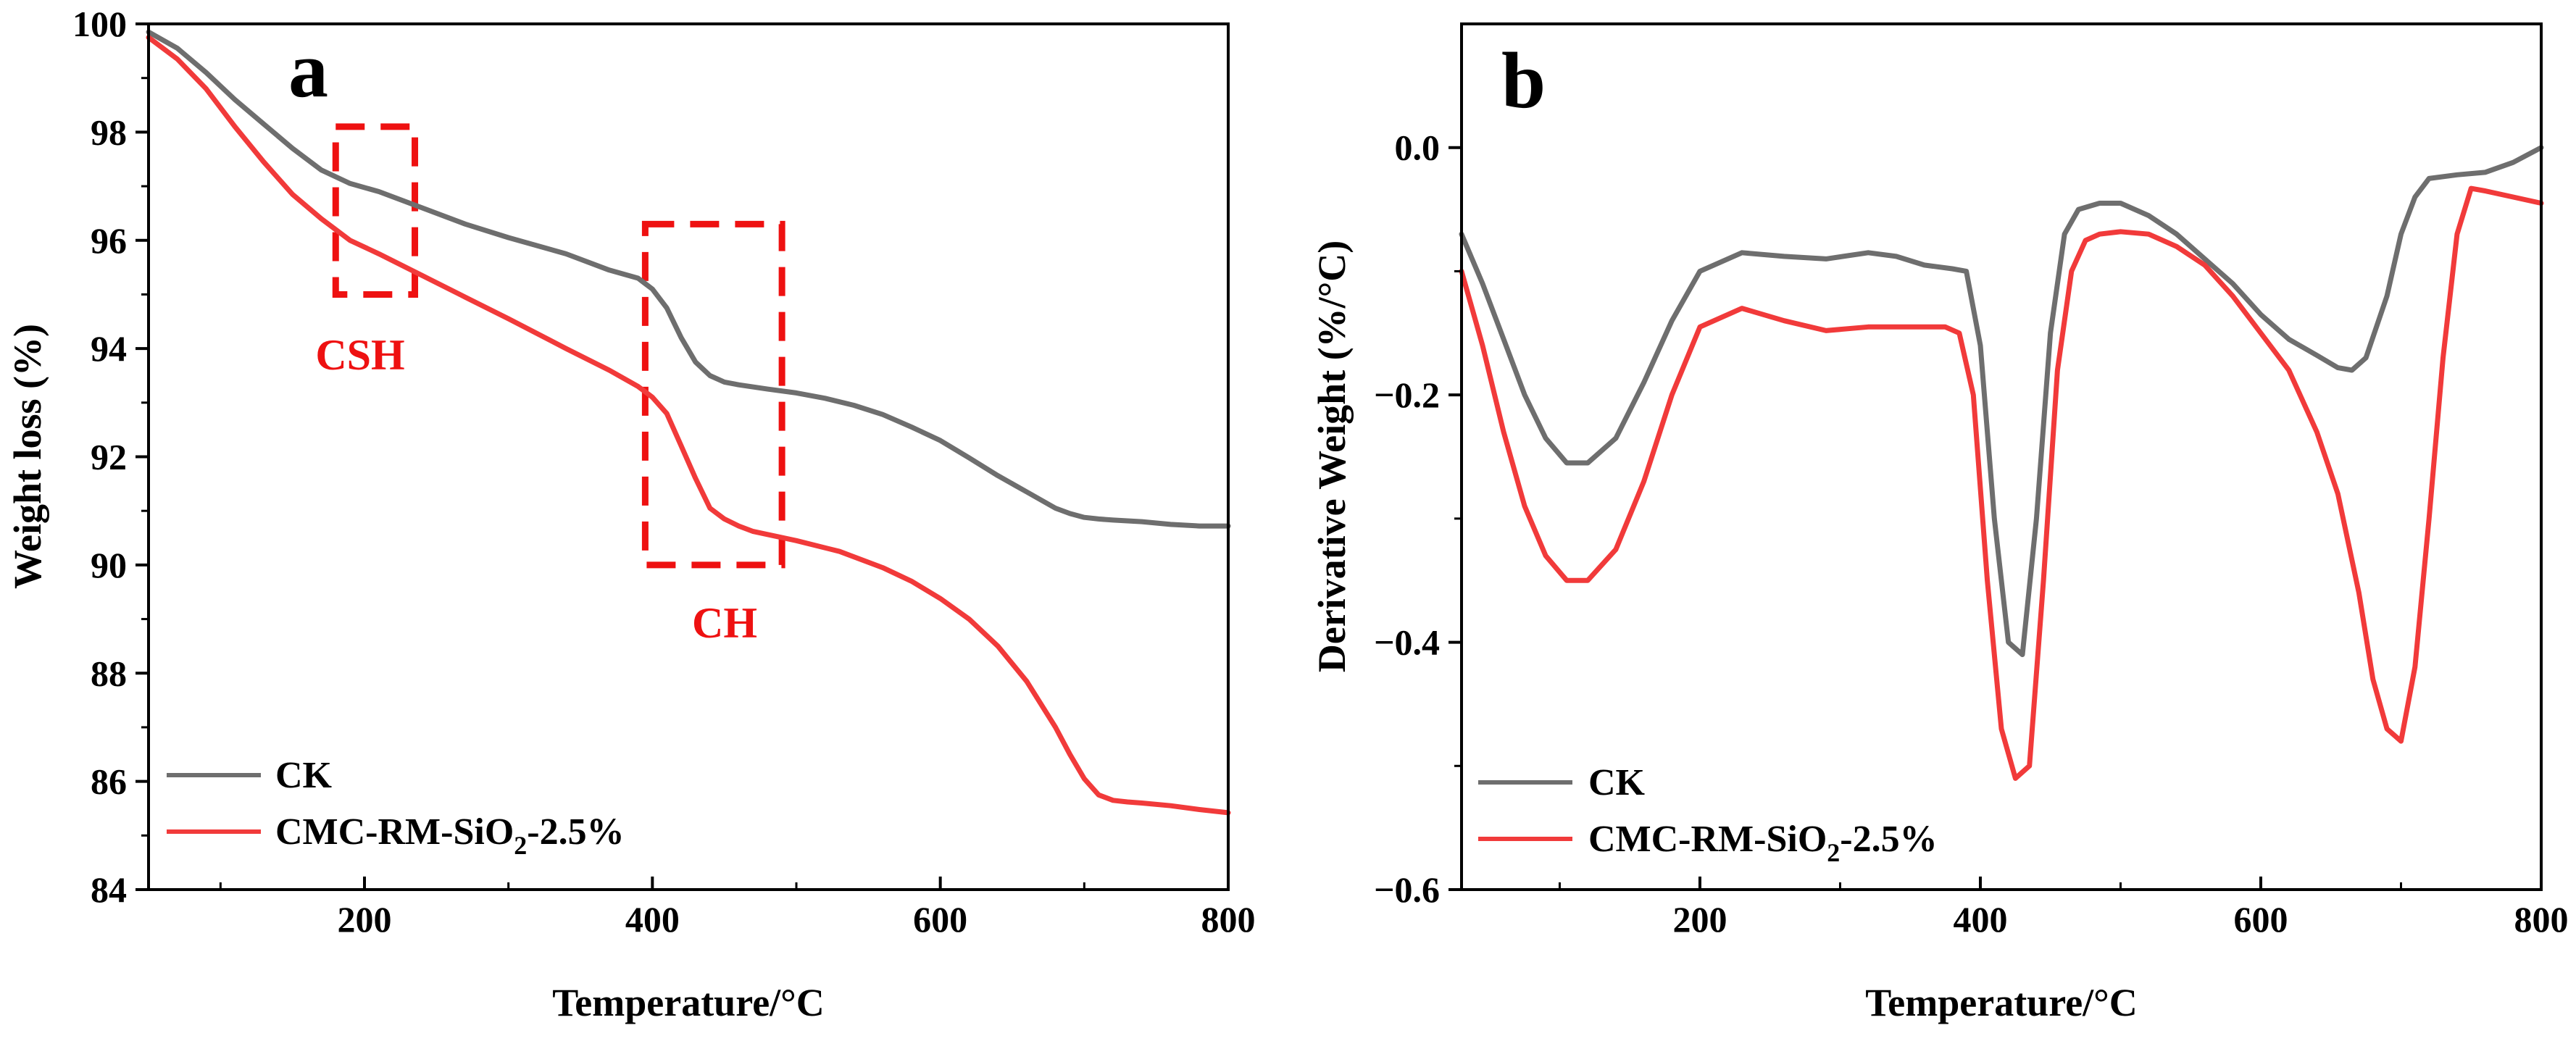 Image resolution: width=2576 pixels, height=1041 pixels. What do you see at coordinates (688, 1002) in the screenshot?
I see `panel-a-x-axis-title: Temperature/°C` at bounding box center [688, 1002].